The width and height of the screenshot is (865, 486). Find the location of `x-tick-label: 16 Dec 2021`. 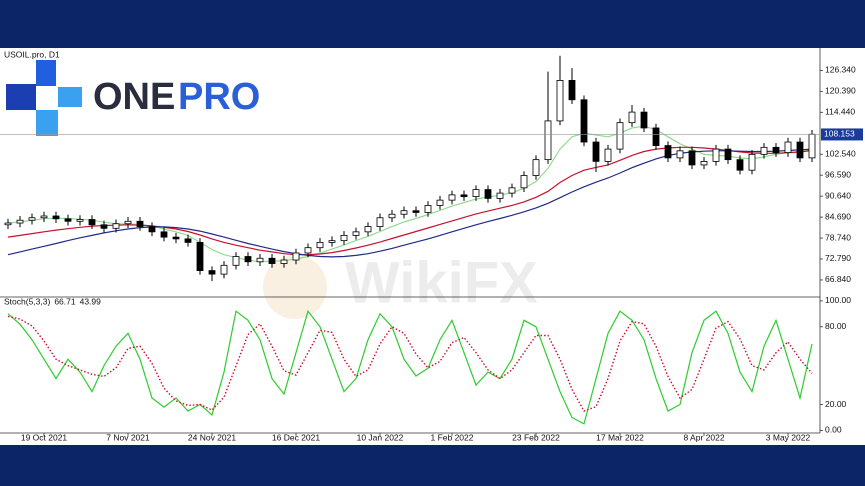

x-tick-label: 16 Dec 2021 is located at coordinates (296, 437).